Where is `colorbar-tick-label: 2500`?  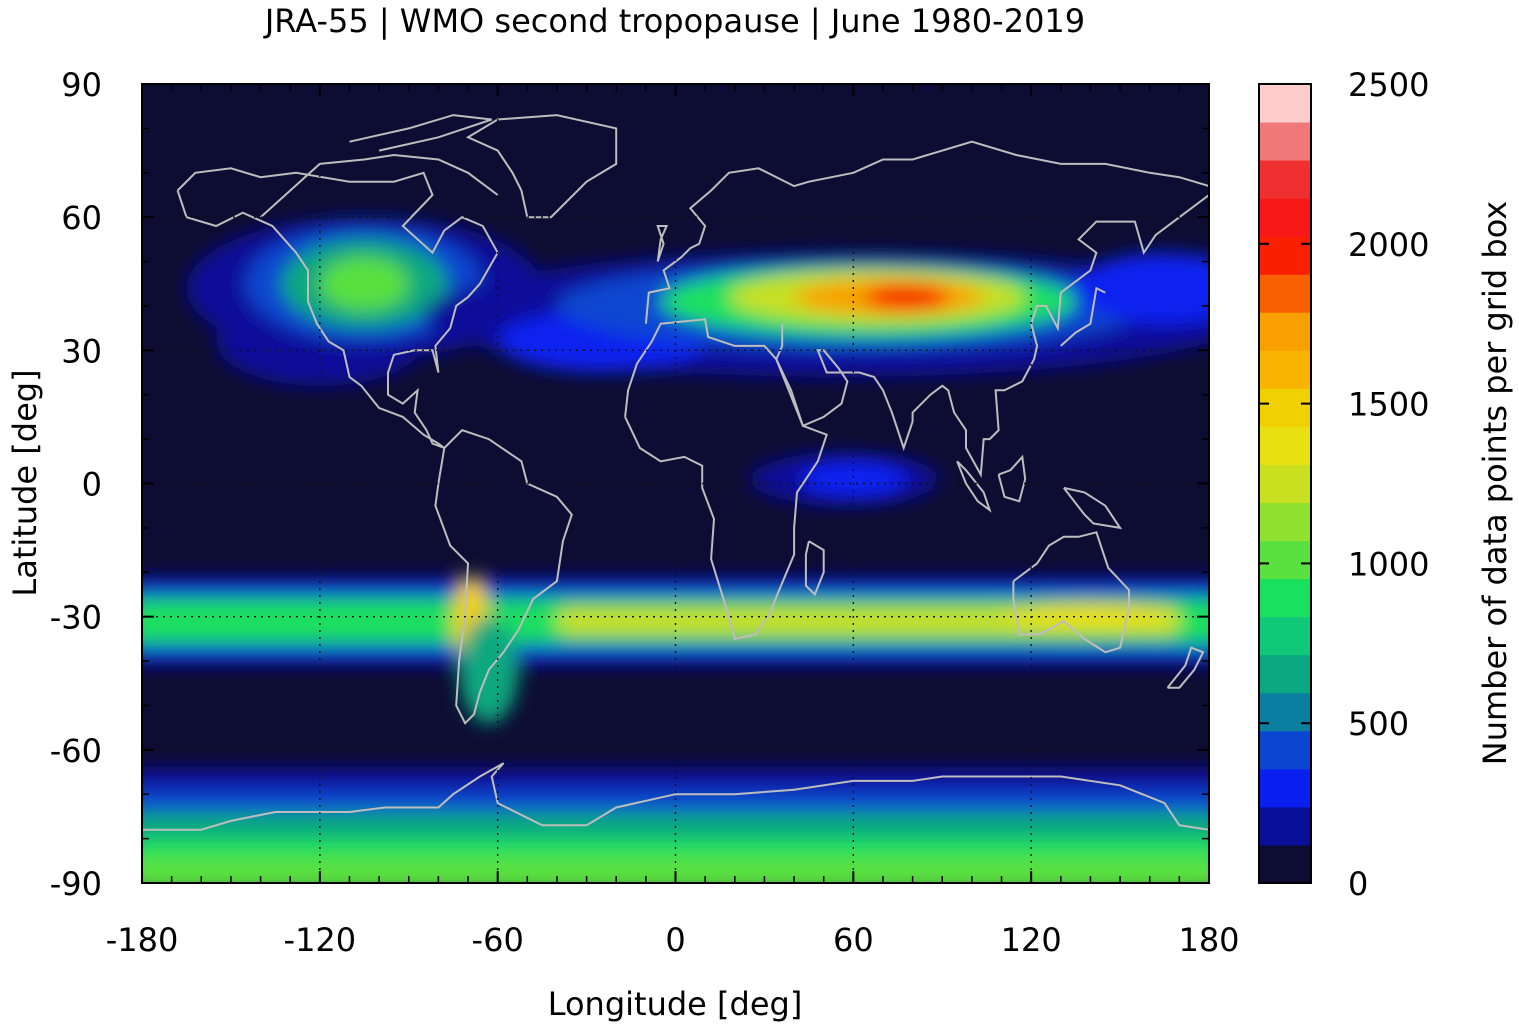 colorbar-tick-label: 2500 is located at coordinates (1388, 85).